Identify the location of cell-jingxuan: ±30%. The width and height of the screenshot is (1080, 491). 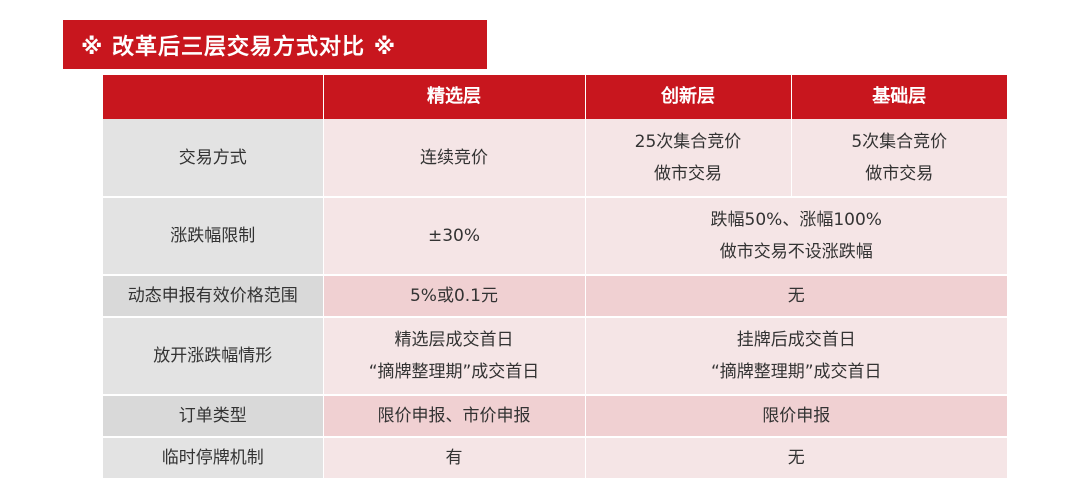
(454, 236).